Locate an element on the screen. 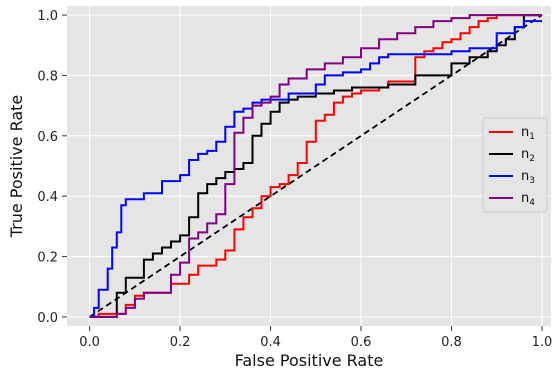 This screenshot has height=373, width=555. y-axis-label: True Positive Rate is located at coordinates (16, 167).